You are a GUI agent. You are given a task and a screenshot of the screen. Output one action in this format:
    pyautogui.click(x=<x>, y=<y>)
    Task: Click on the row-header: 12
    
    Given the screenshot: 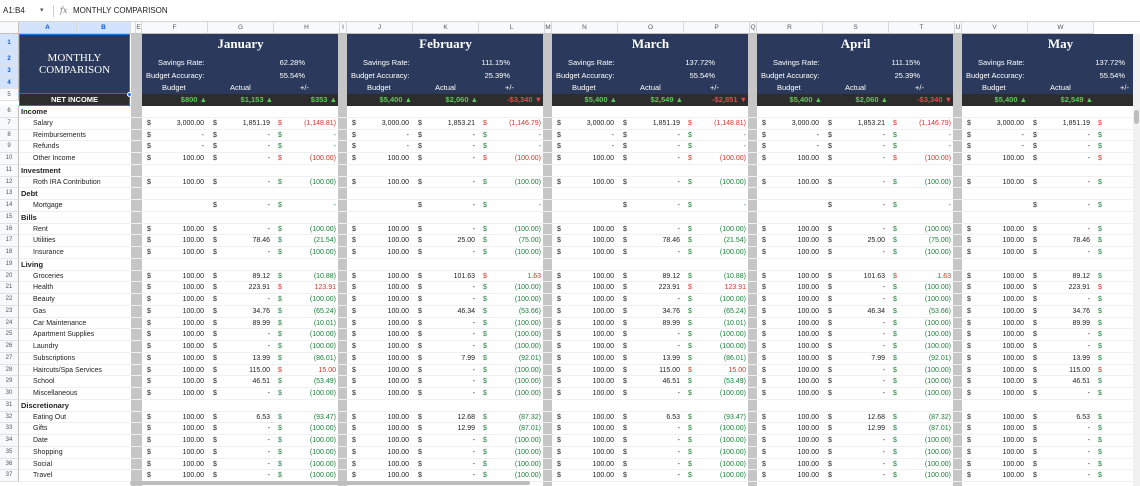 What is the action you would take?
    pyautogui.click(x=9, y=182)
    